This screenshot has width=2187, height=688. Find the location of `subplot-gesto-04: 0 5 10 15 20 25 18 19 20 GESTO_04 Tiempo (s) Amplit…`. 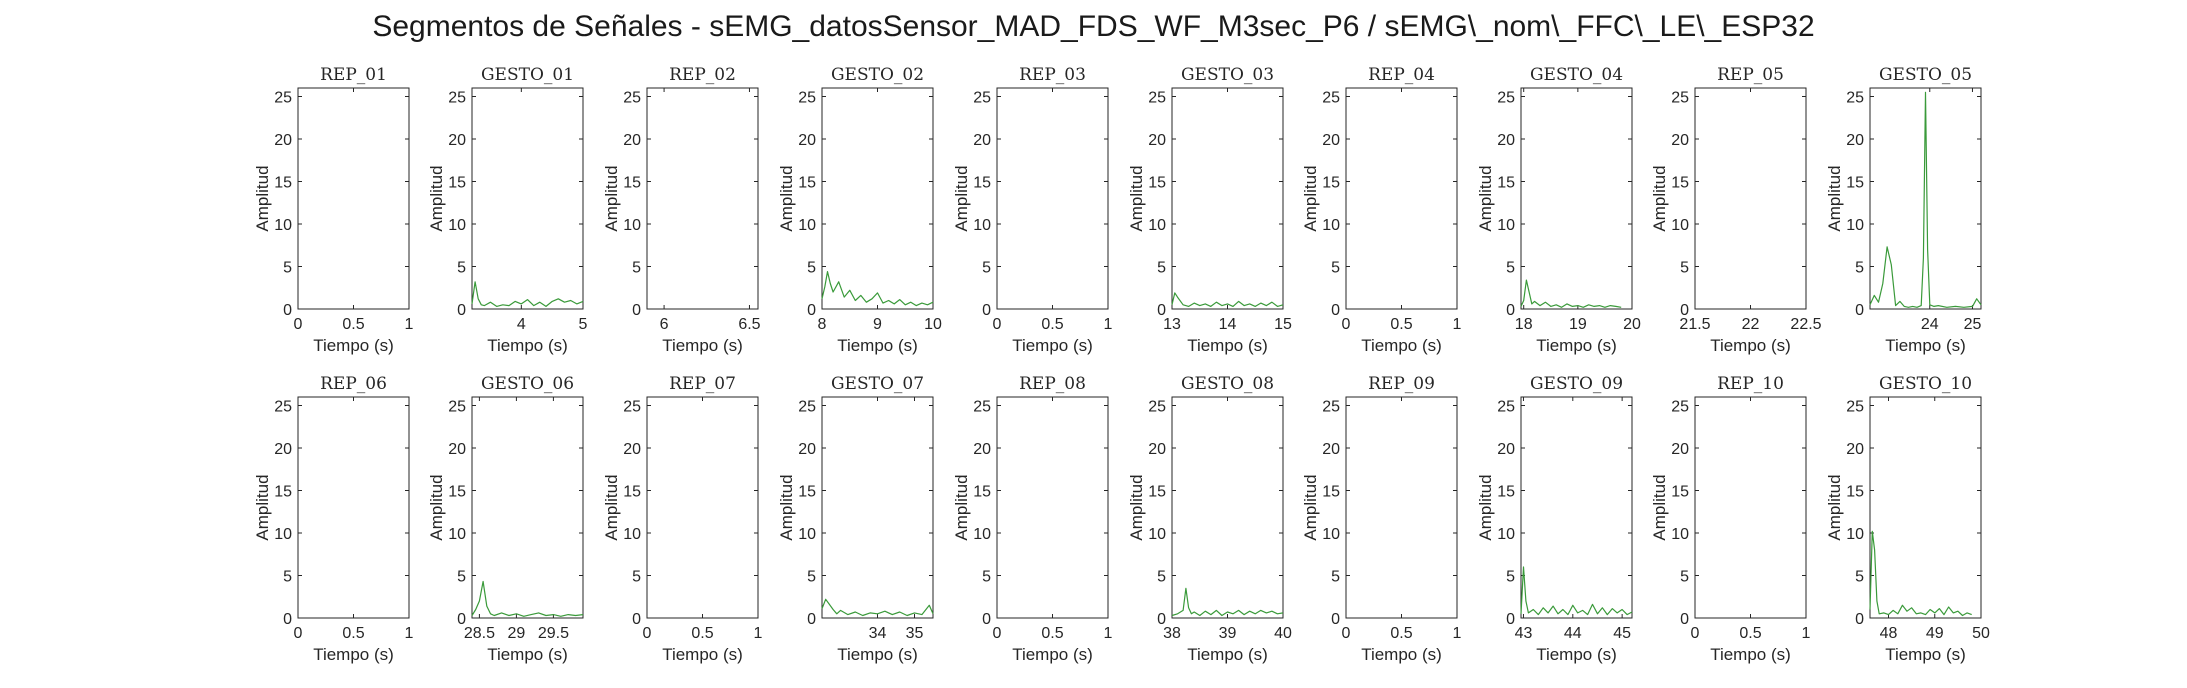

subplot-gesto-04: 0 5 10 15 20 25 18 19 20 GESTO_04 Tiempo (s) Amplit… is located at coordinates (1558, 210).